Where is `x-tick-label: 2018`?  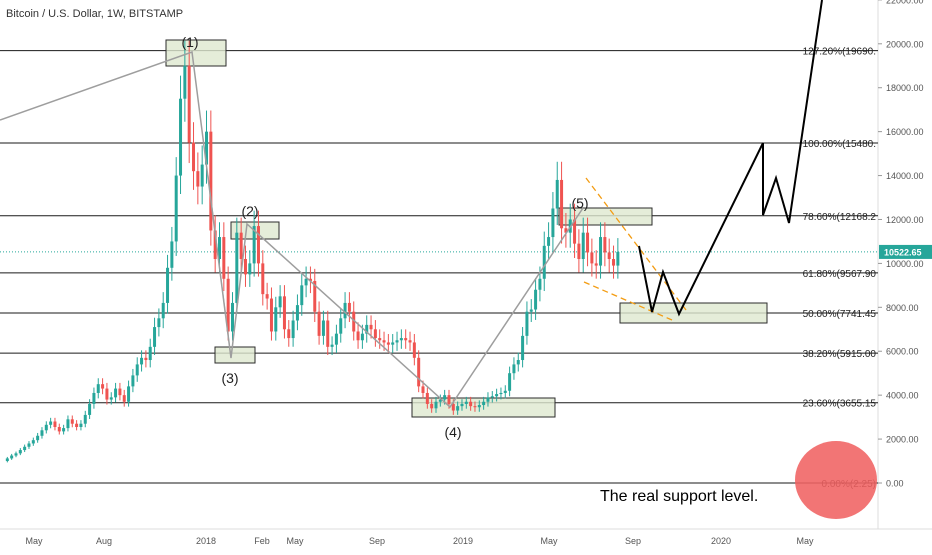 x-tick-label: 2018 is located at coordinates (206, 541).